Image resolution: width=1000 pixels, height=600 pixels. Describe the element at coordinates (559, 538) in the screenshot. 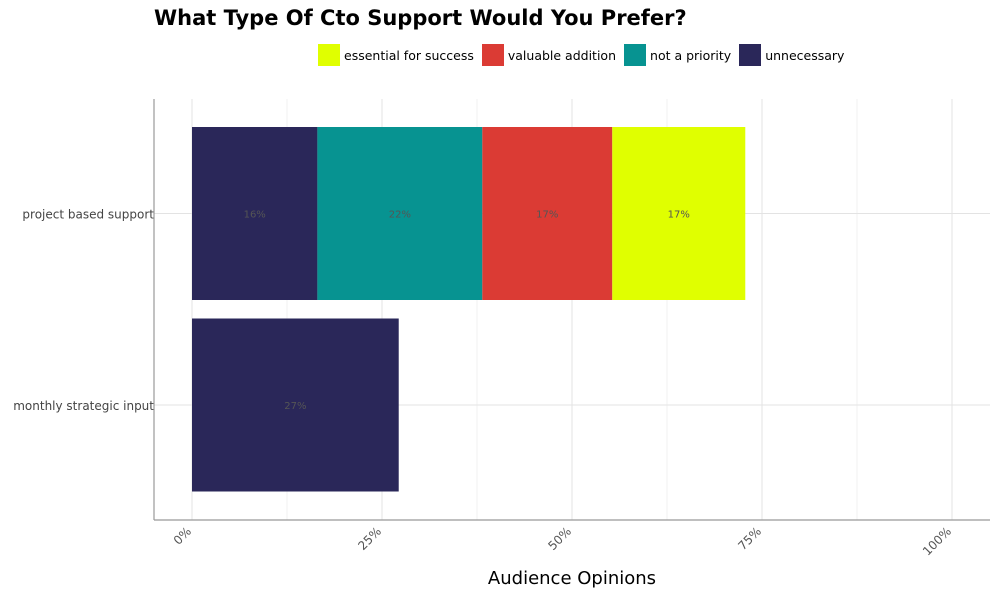

I see `x-tick-label: 50%` at that location.